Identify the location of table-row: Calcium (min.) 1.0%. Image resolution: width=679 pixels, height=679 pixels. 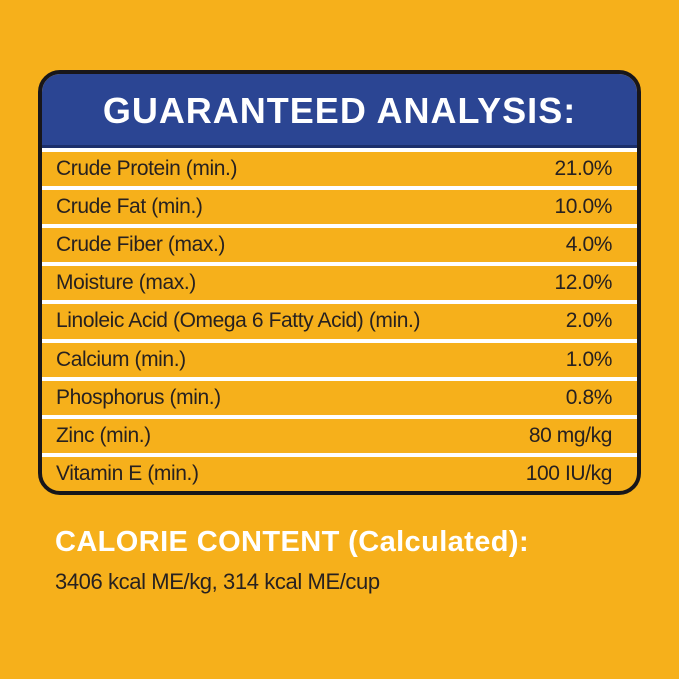
(339, 362).